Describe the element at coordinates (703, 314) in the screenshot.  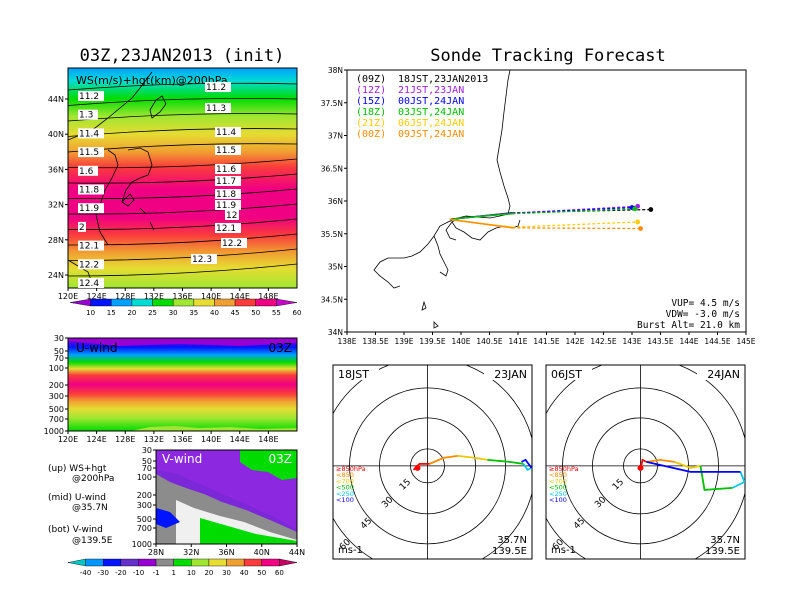
I see `sonde-param-1: VDW= -3.0 m/s` at that location.